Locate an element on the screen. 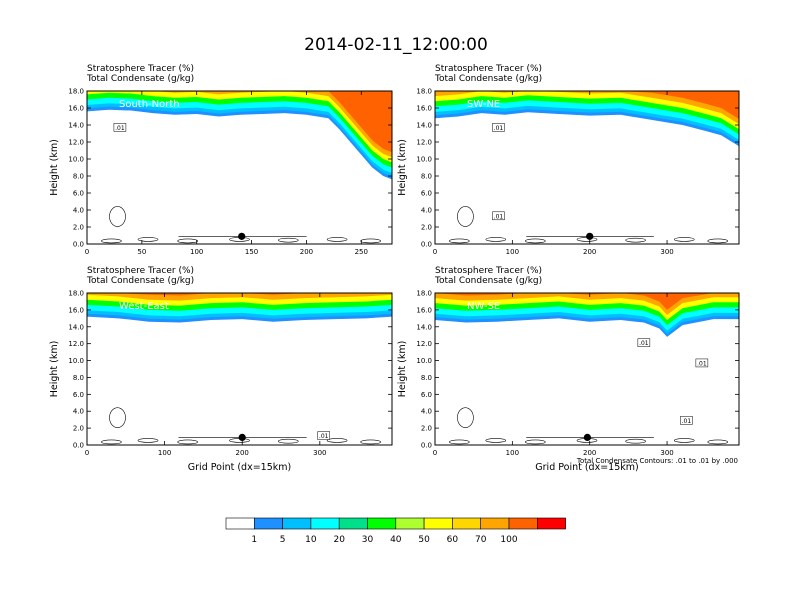 The image size is (792, 612). x-tick-label: 300 is located at coordinates (666, 453).